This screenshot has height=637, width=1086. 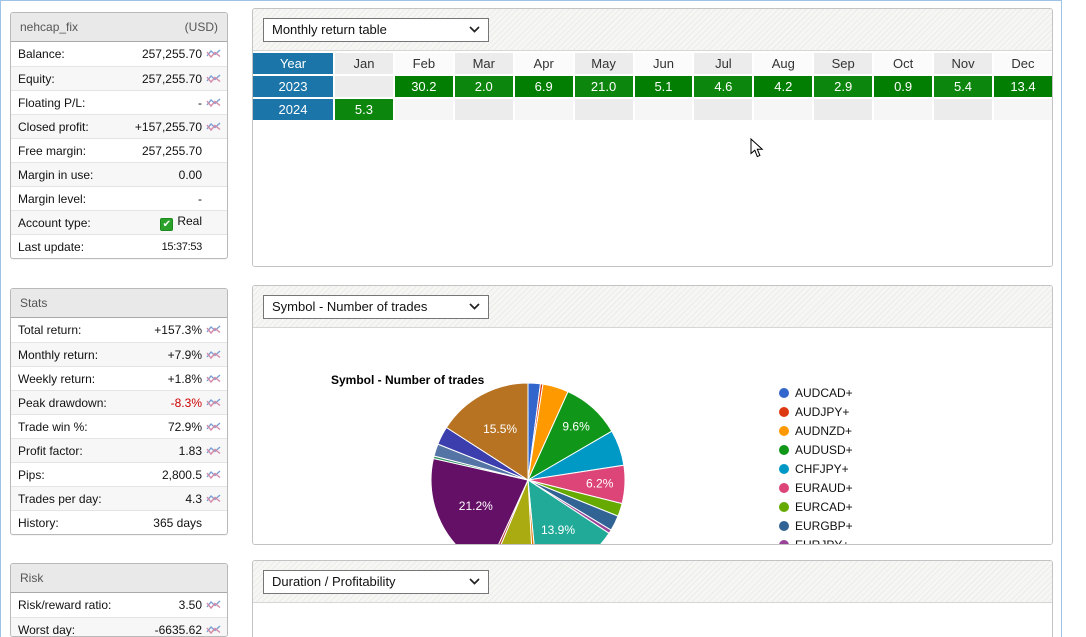 What do you see at coordinates (190, 450) in the screenshot?
I see `row-value: 1.83` at bounding box center [190, 450].